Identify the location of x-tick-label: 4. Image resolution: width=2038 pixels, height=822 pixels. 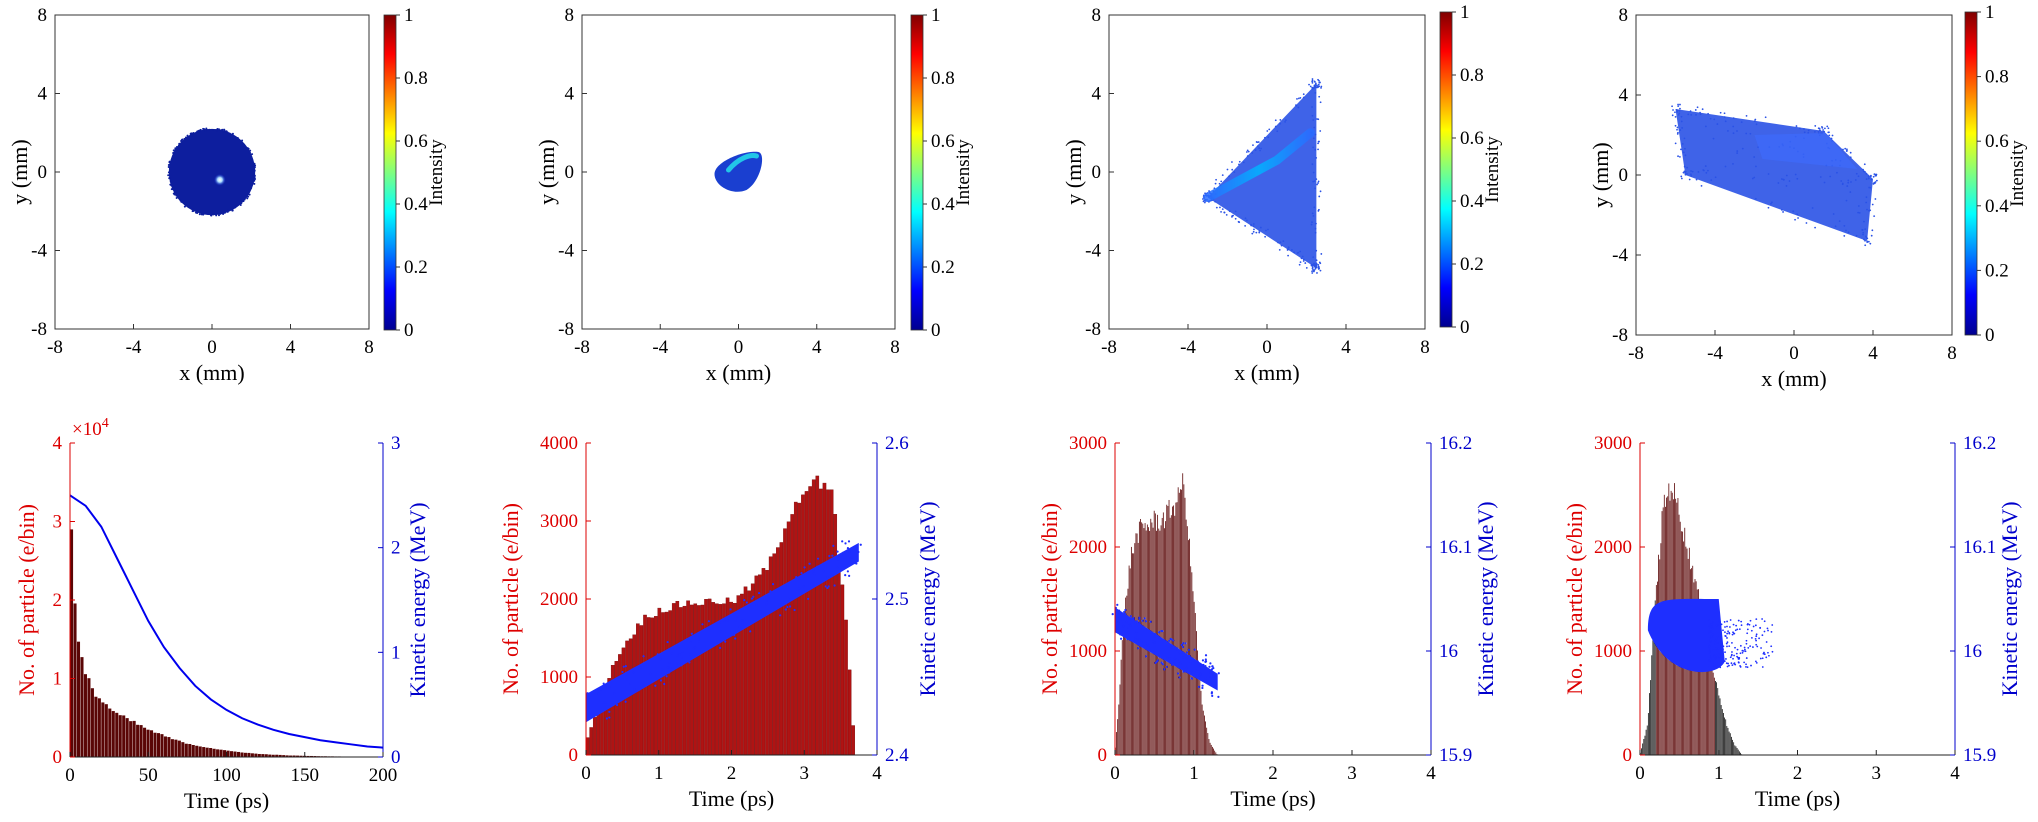
(1431, 773).